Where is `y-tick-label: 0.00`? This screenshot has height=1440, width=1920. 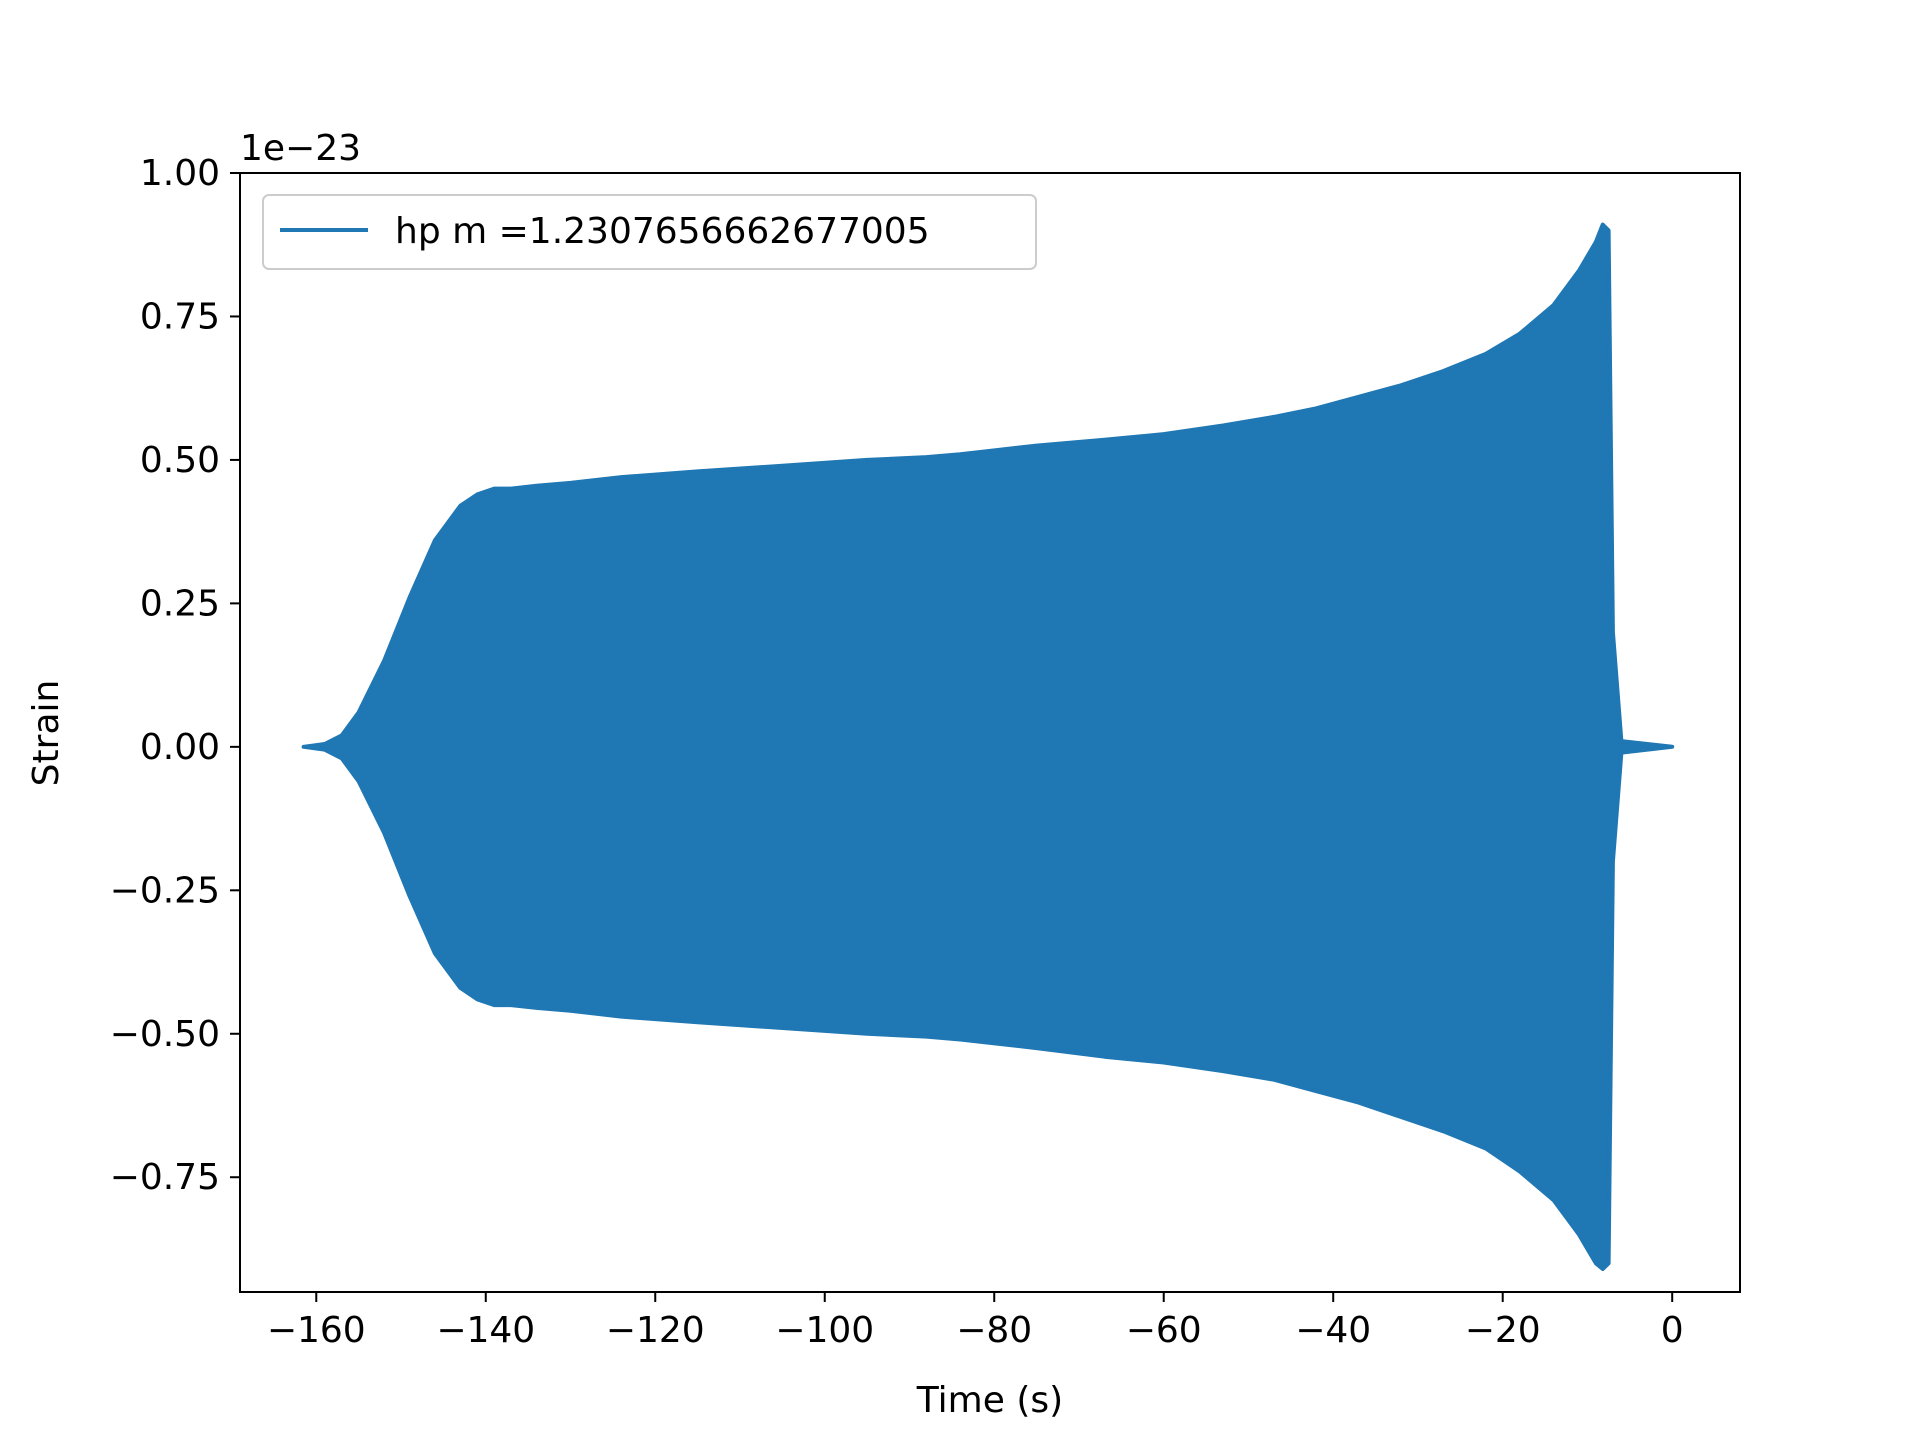 y-tick-label: 0.00 is located at coordinates (180, 747).